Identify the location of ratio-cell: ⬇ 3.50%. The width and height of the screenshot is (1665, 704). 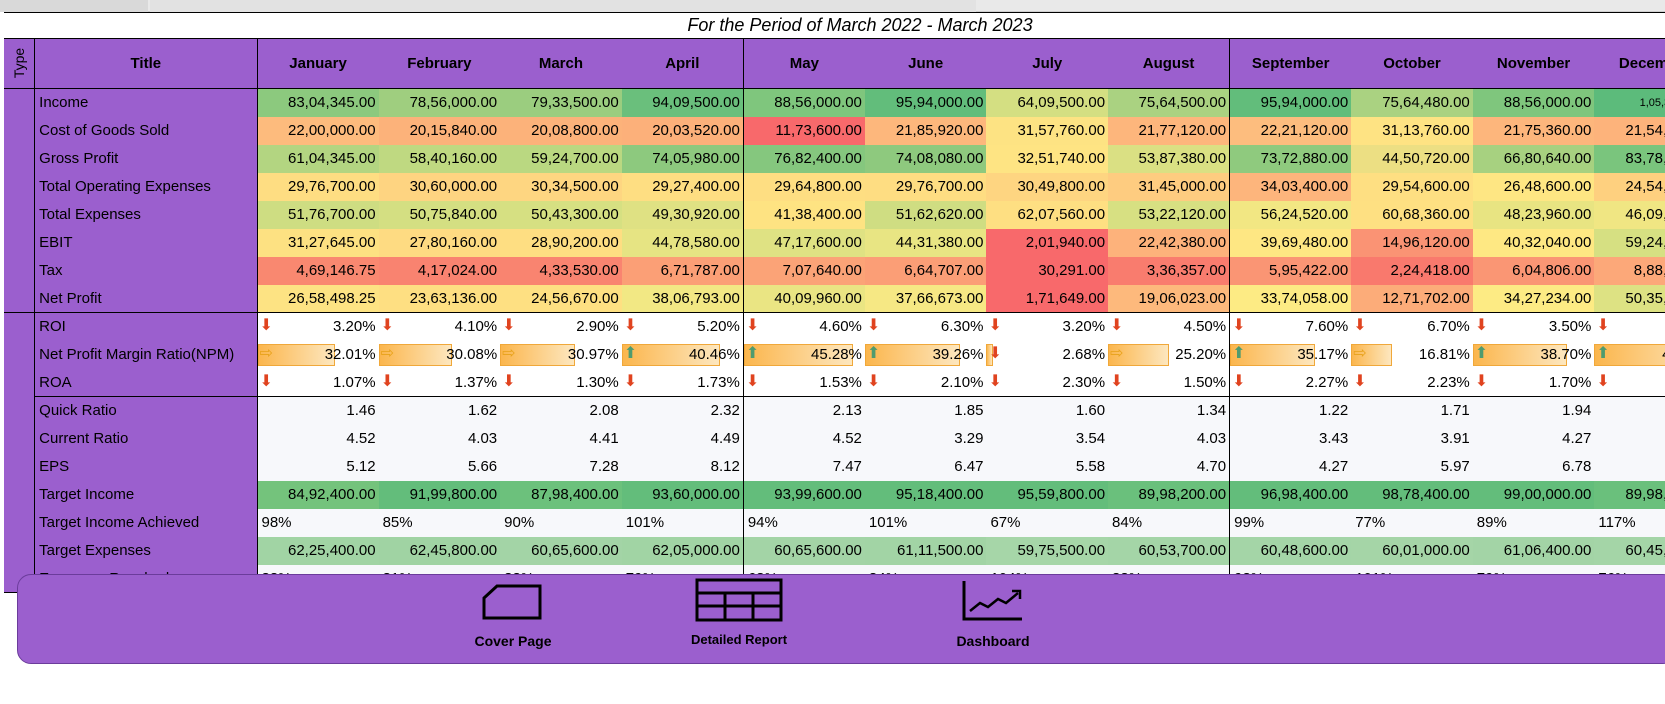
(1533, 326).